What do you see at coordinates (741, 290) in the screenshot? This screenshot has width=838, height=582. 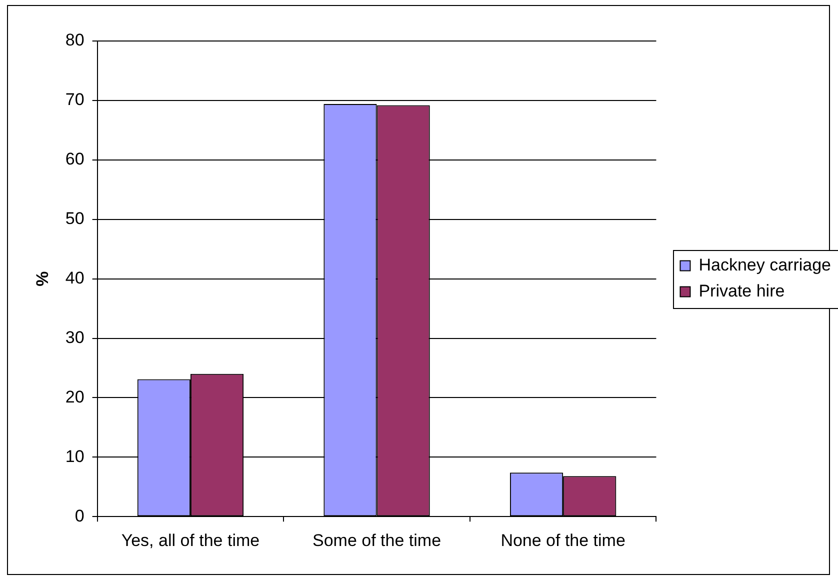 I see `legend-label: Private hire` at bounding box center [741, 290].